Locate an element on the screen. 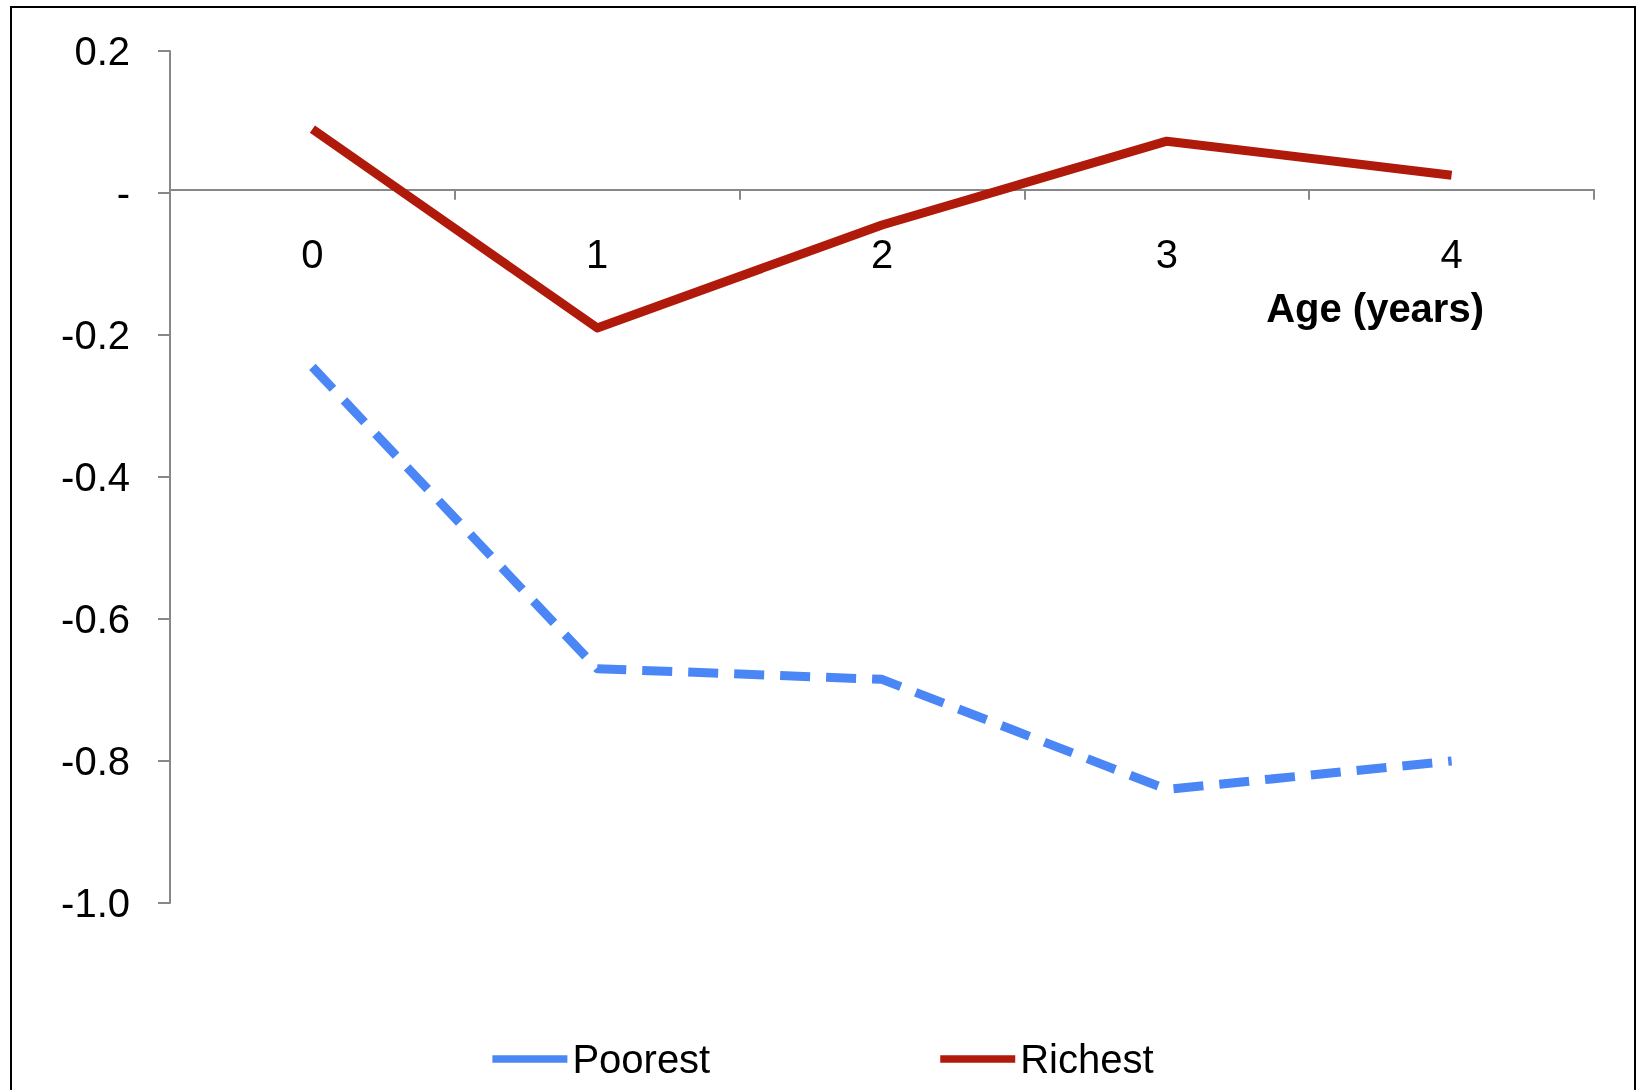 This screenshot has width=1648, height=1090. x-tick-label: 1 is located at coordinates (597, 253).